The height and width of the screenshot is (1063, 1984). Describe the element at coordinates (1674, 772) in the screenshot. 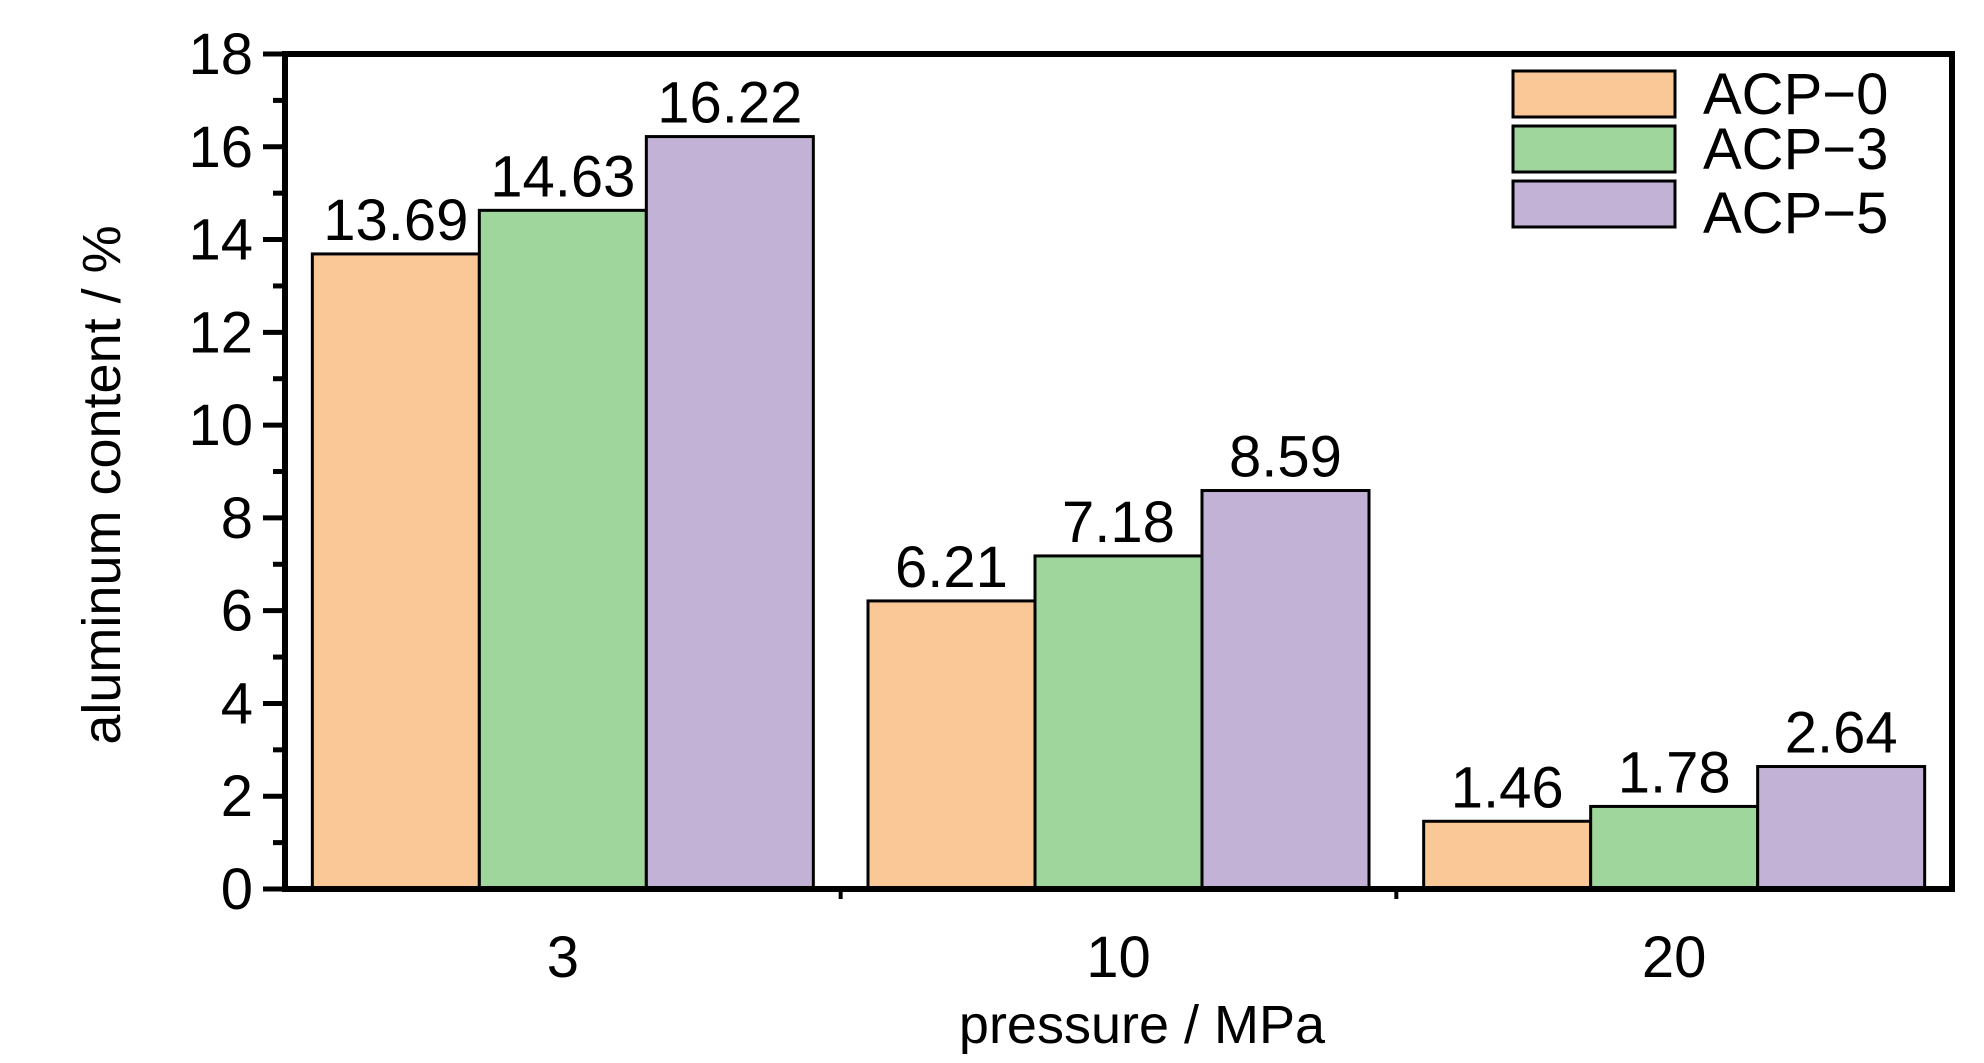

I see `data-label: 1.78` at that location.